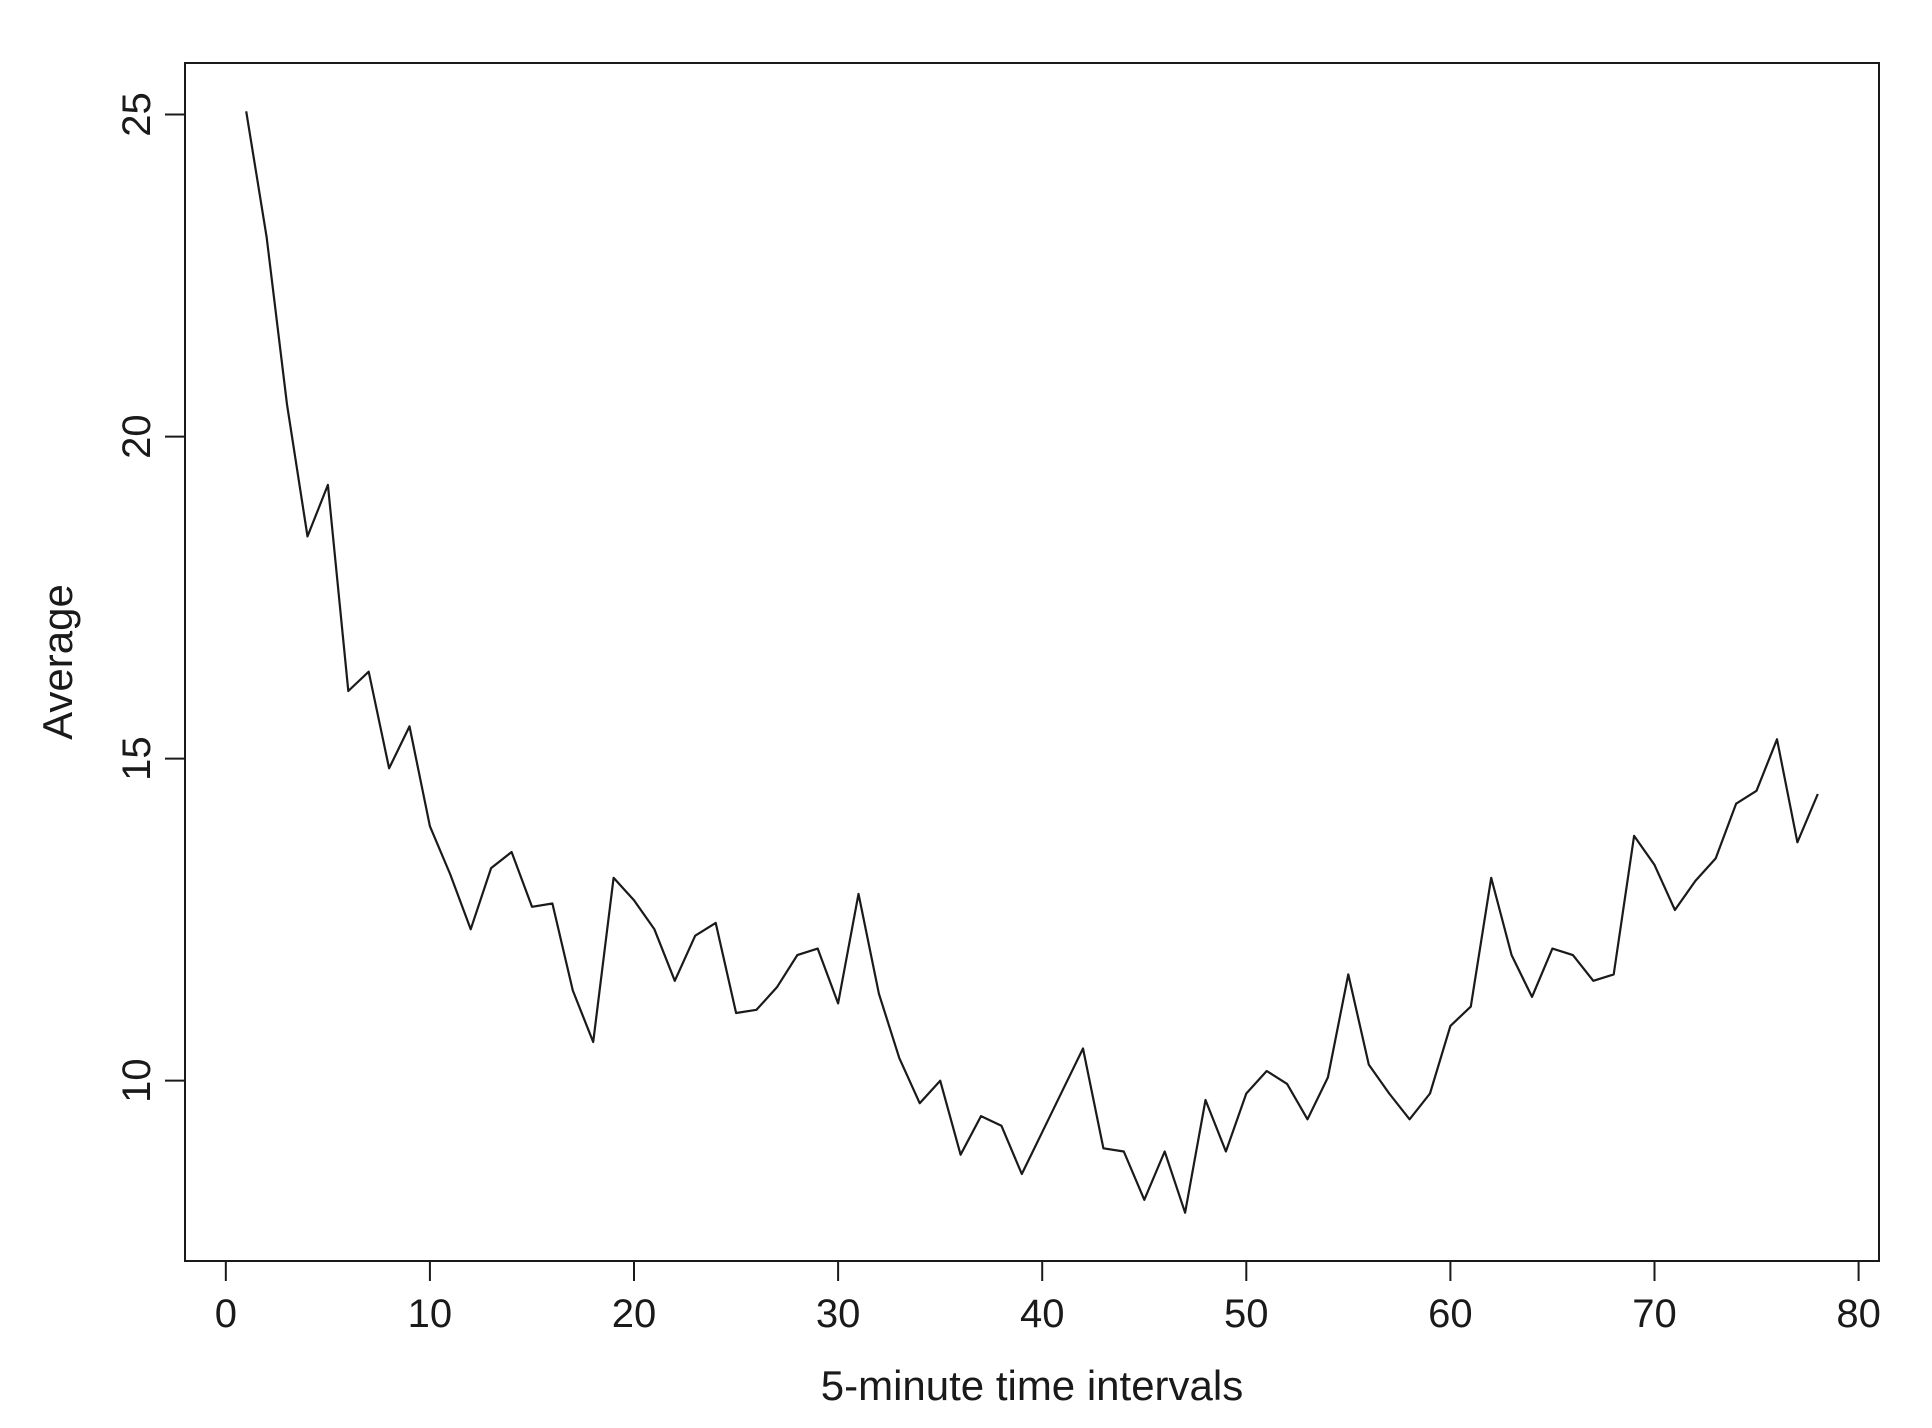 The image size is (1932, 1428). I want to click on x-tick-label-40: 40, so click(1042, 1314).